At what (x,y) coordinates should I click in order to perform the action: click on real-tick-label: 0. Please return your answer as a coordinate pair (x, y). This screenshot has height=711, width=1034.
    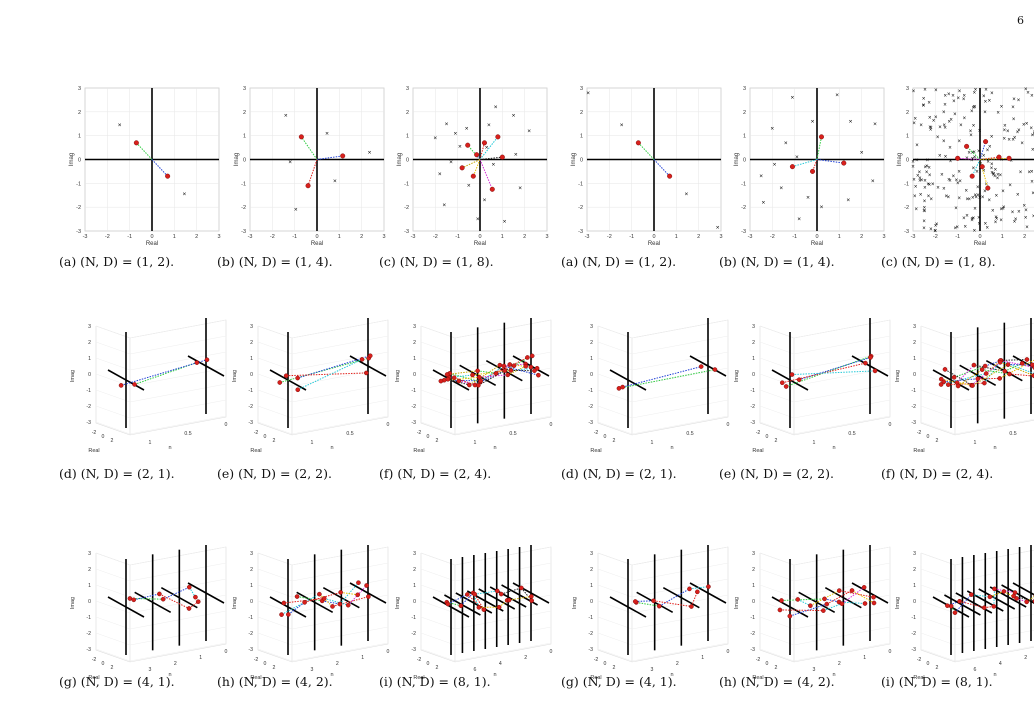
    Looking at the image, I should click on (265, 664).